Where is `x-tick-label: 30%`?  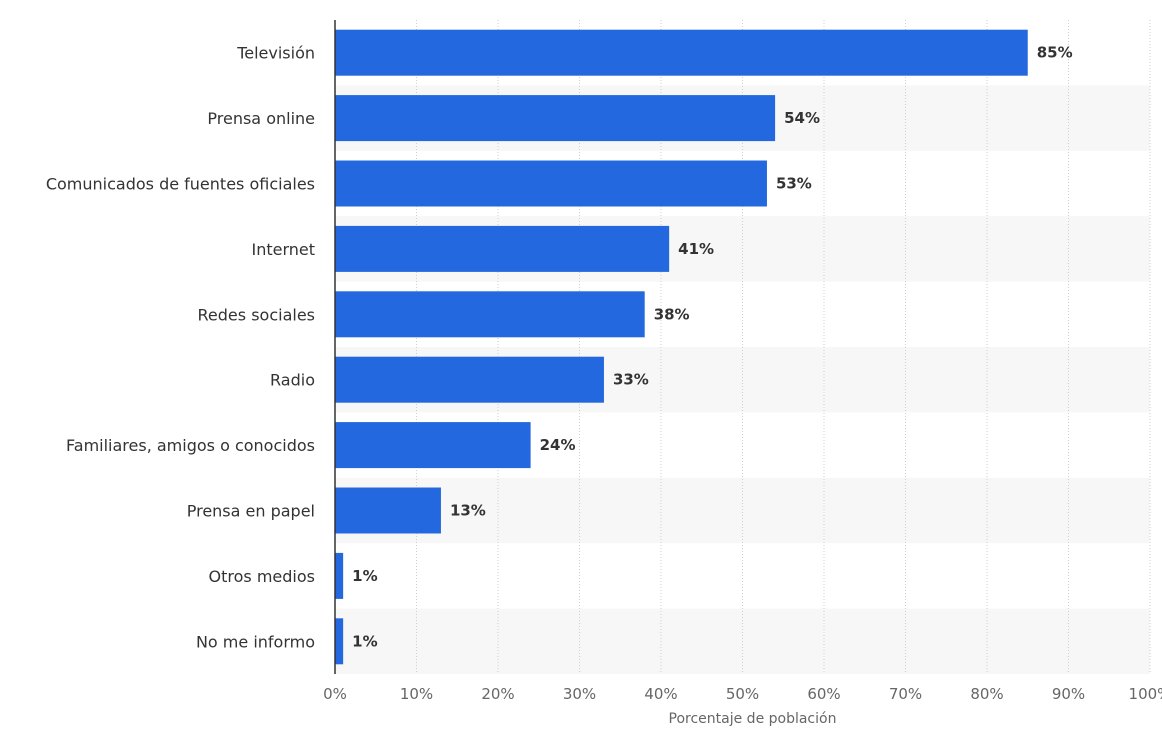
x-tick-label: 30% is located at coordinates (579, 694).